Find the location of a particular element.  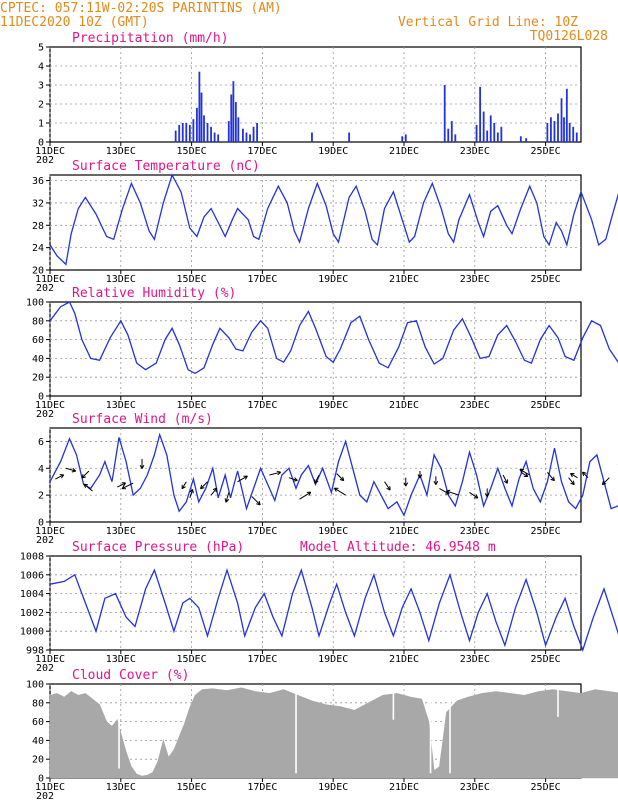

y-tick-label: 1004 is located at coordinates (32, 594).